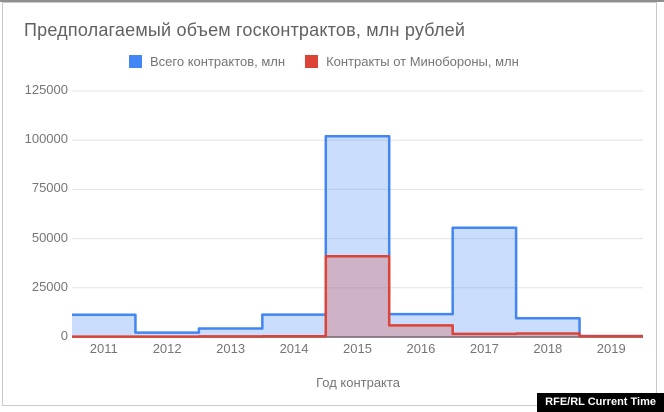 The height and width of the screenshot is (412, 664). I want to click on y-tick-label: 50000, so click(49, 237).